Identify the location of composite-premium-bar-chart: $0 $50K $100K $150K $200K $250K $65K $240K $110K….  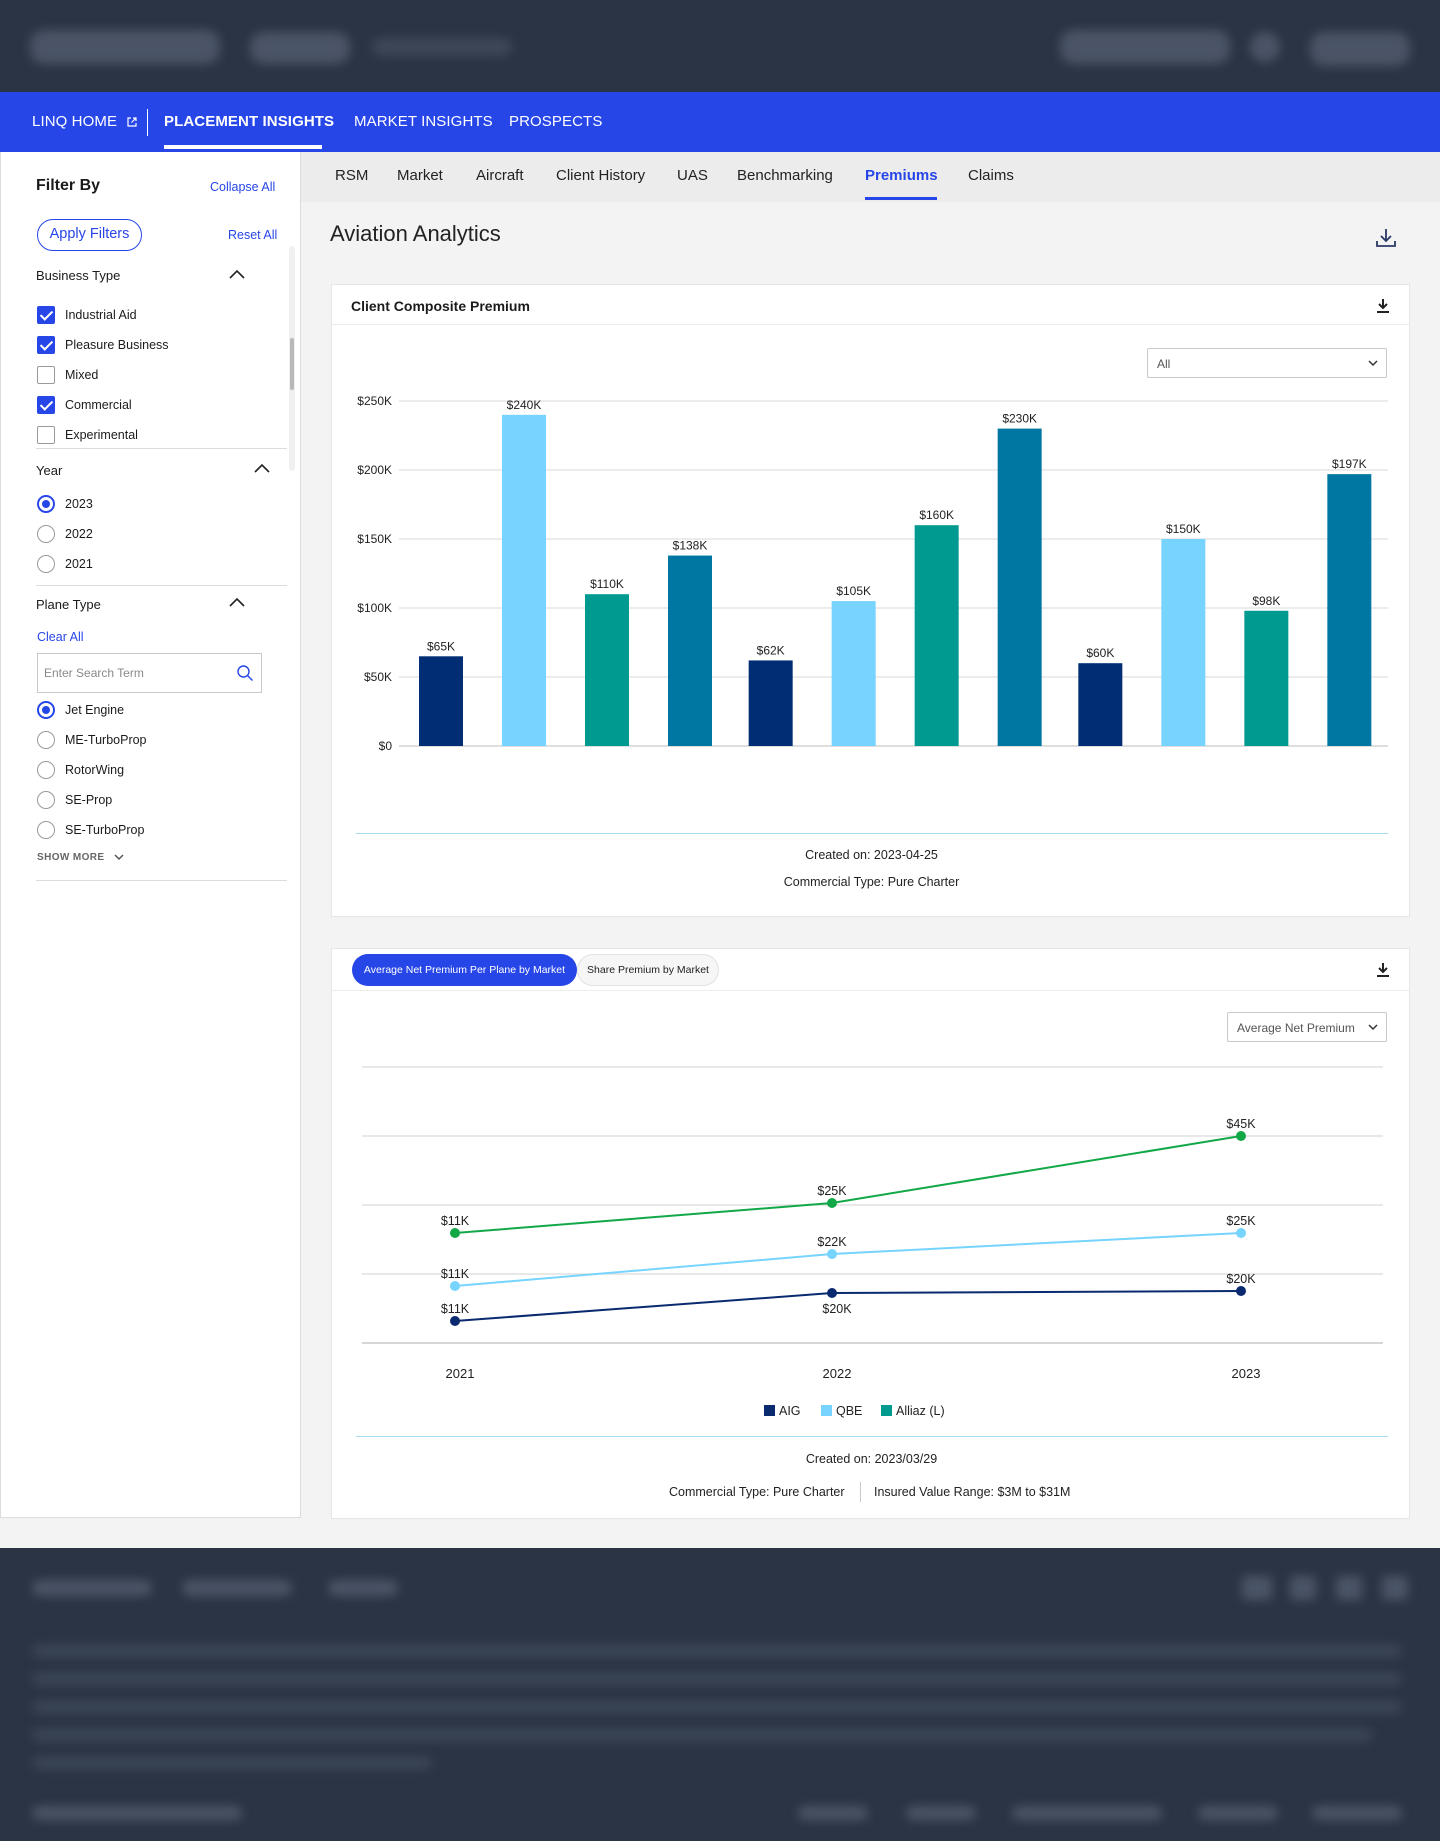
(872, 573).